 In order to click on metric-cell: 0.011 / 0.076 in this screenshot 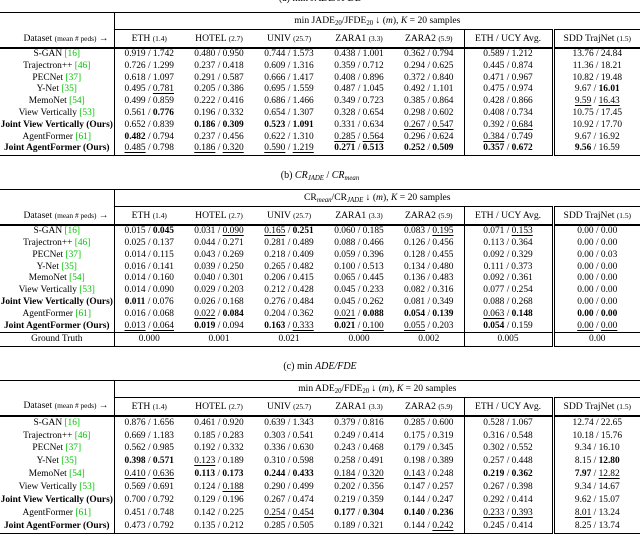, I will do `click(148, 302)`.